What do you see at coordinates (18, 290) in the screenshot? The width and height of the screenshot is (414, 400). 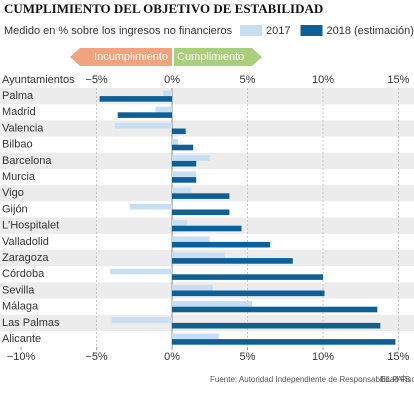 I see `y-tick-label: Sevilla` at bounding box center [18, 290].